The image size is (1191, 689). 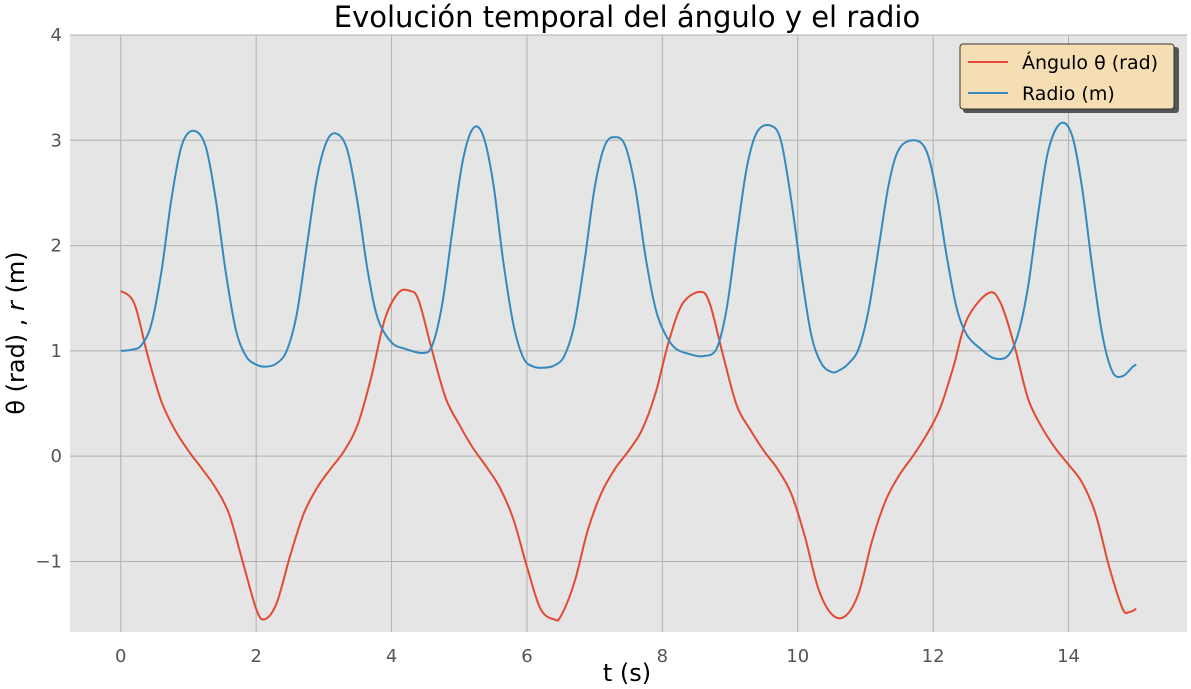 I want to click on y-tick-label: −1, so click(x=48, y=561).